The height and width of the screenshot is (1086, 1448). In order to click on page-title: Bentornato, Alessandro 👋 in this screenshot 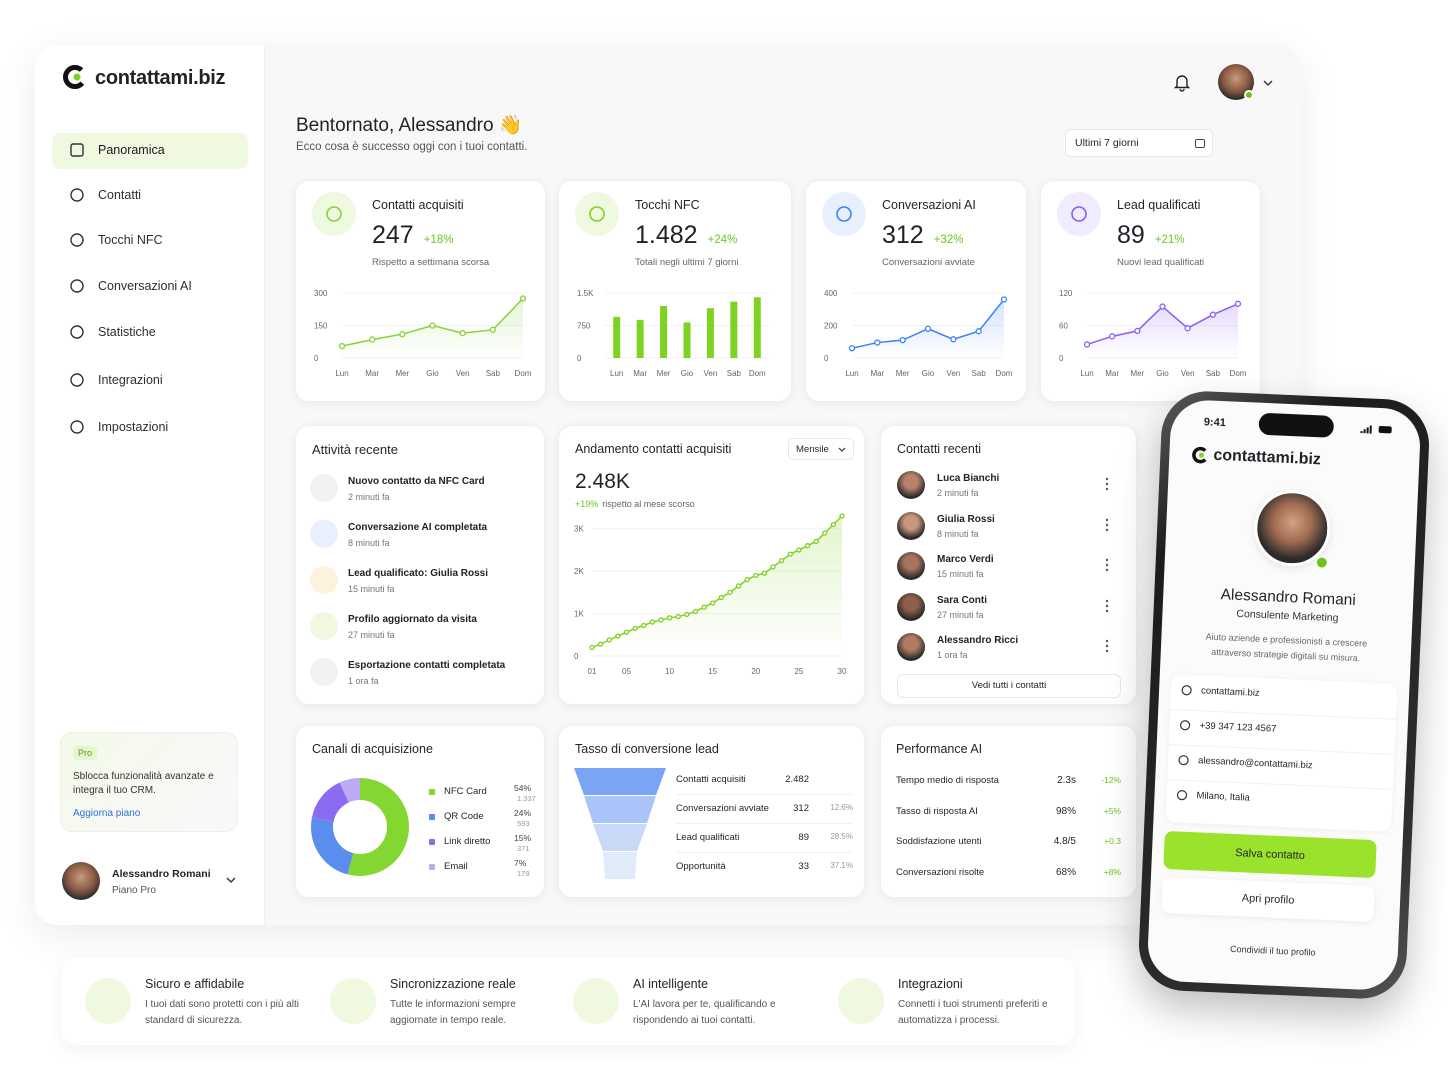, I will do `click(409, 125)`.